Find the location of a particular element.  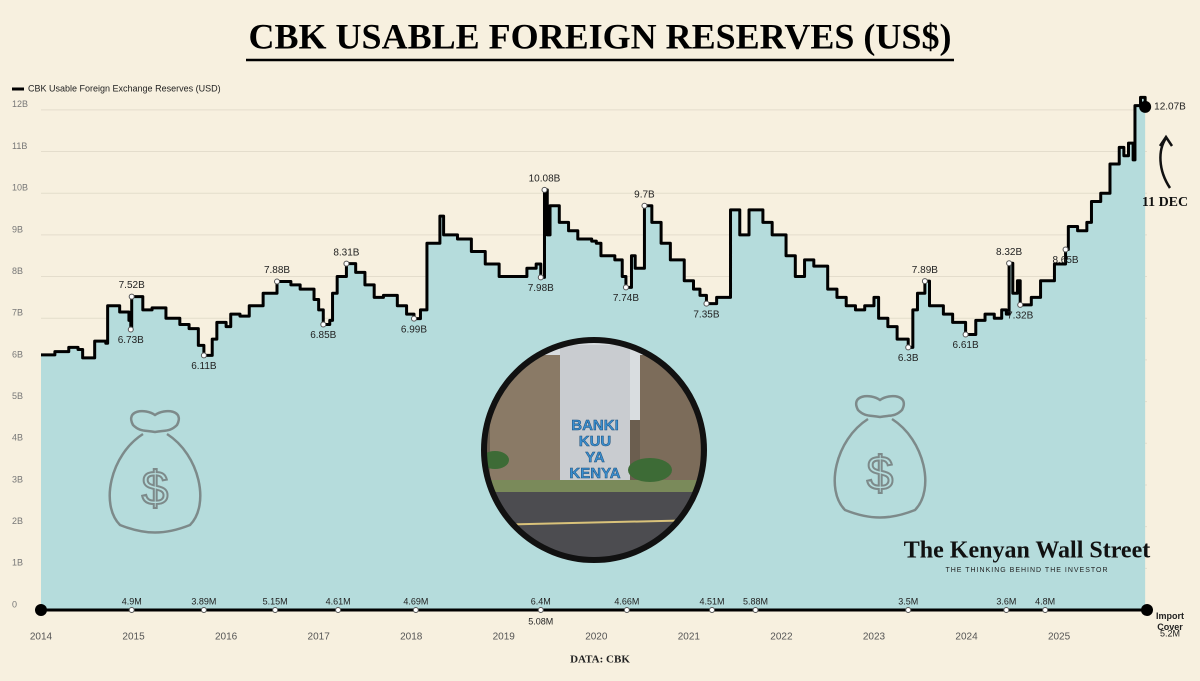

x-tick-label: 2025 is located at coordinates (1059, 637).